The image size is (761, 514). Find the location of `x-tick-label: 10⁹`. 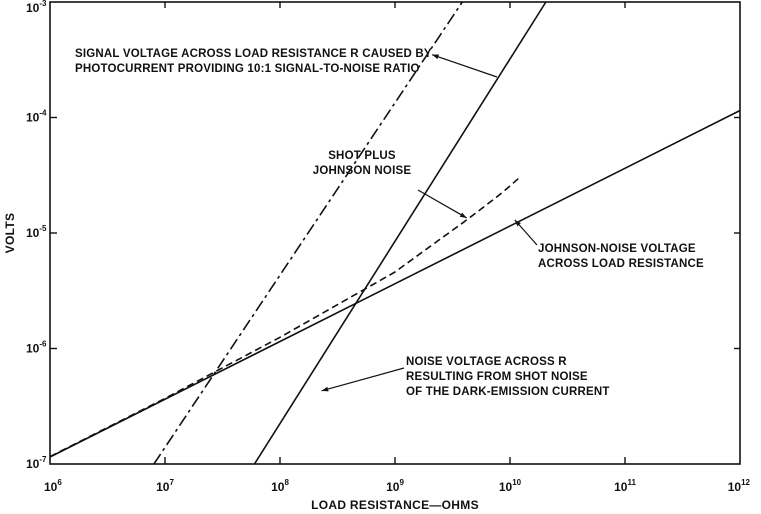

x-tick-label: 10⁹ is located at coordinates (395, 486).